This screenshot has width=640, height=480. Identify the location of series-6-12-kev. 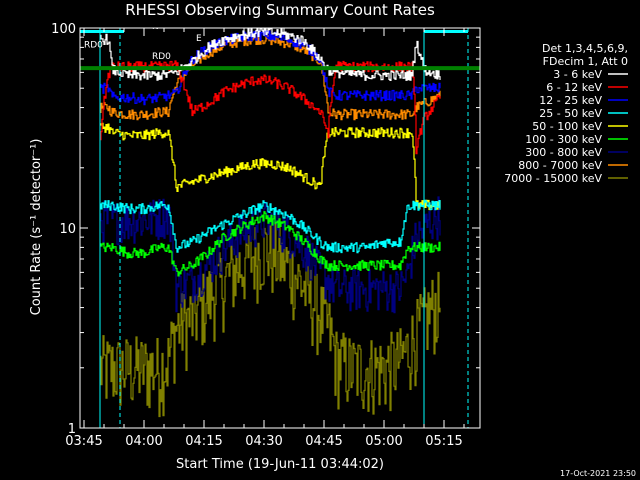
(270, 107).